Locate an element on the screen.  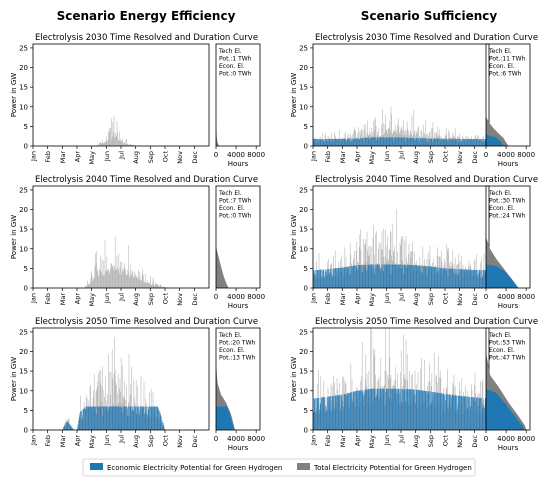
potential-annotation: Pot.:0 TWh is located at coordinates (235, 74).